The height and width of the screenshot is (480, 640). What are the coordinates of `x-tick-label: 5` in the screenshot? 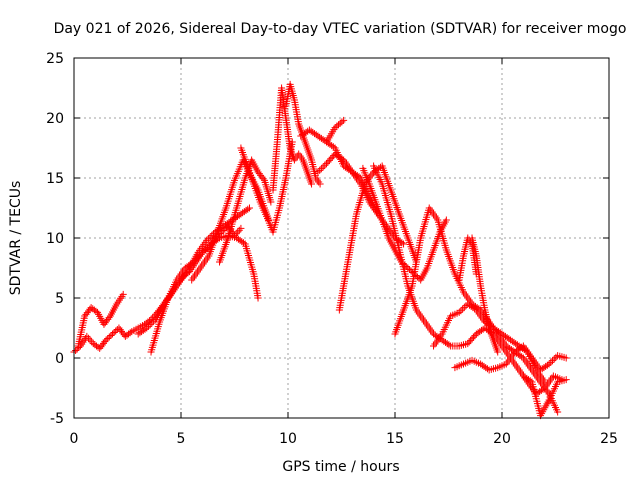 It's located at (181, 439).